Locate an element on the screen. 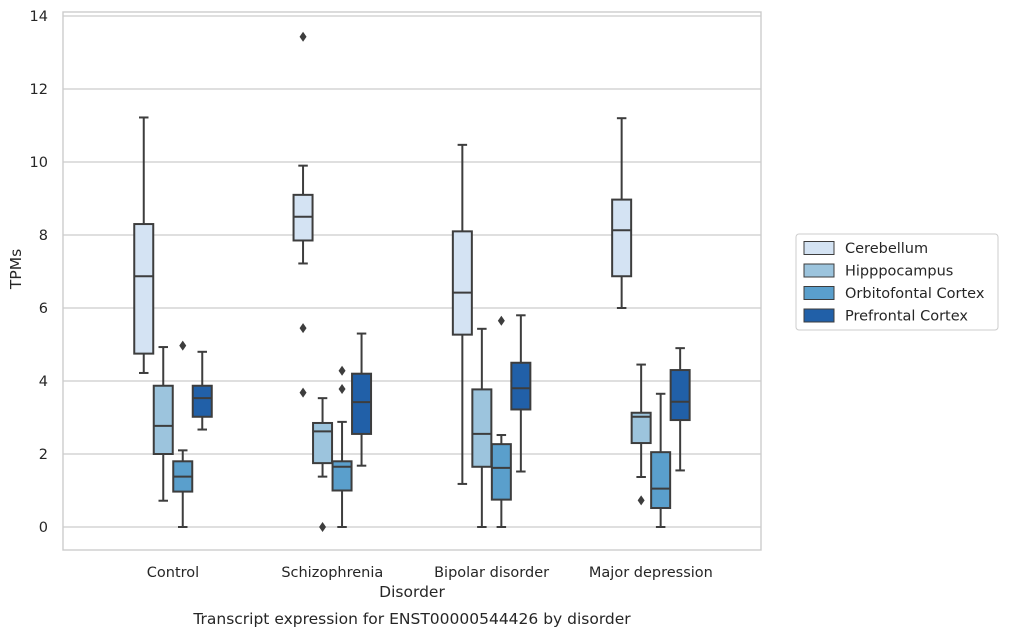  y-tick-label: 8 is located at coordinates (43, 236).